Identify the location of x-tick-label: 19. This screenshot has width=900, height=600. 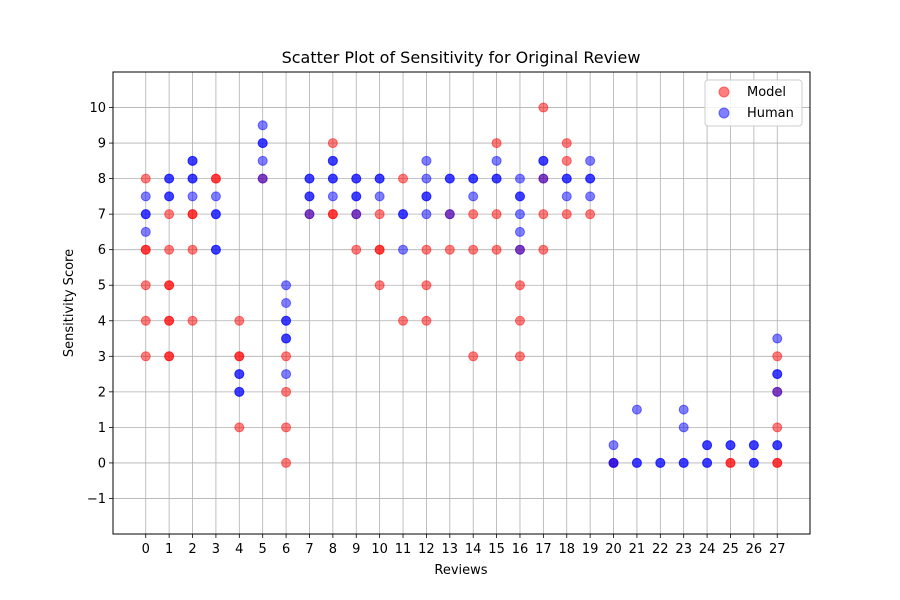
(590, 549).